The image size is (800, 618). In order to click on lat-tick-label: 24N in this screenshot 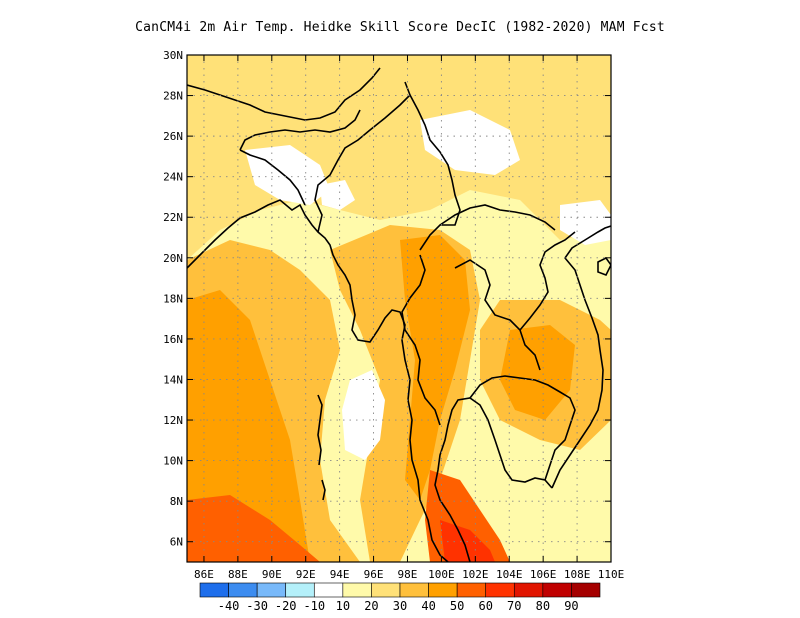, I will do `click(173, 177)`.